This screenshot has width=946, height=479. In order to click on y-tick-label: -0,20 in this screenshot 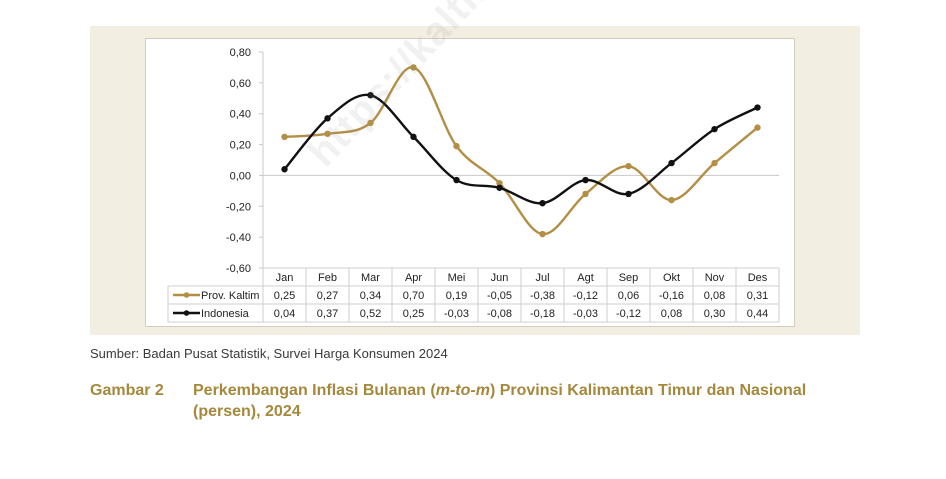, I will do `click(238, 207)`.